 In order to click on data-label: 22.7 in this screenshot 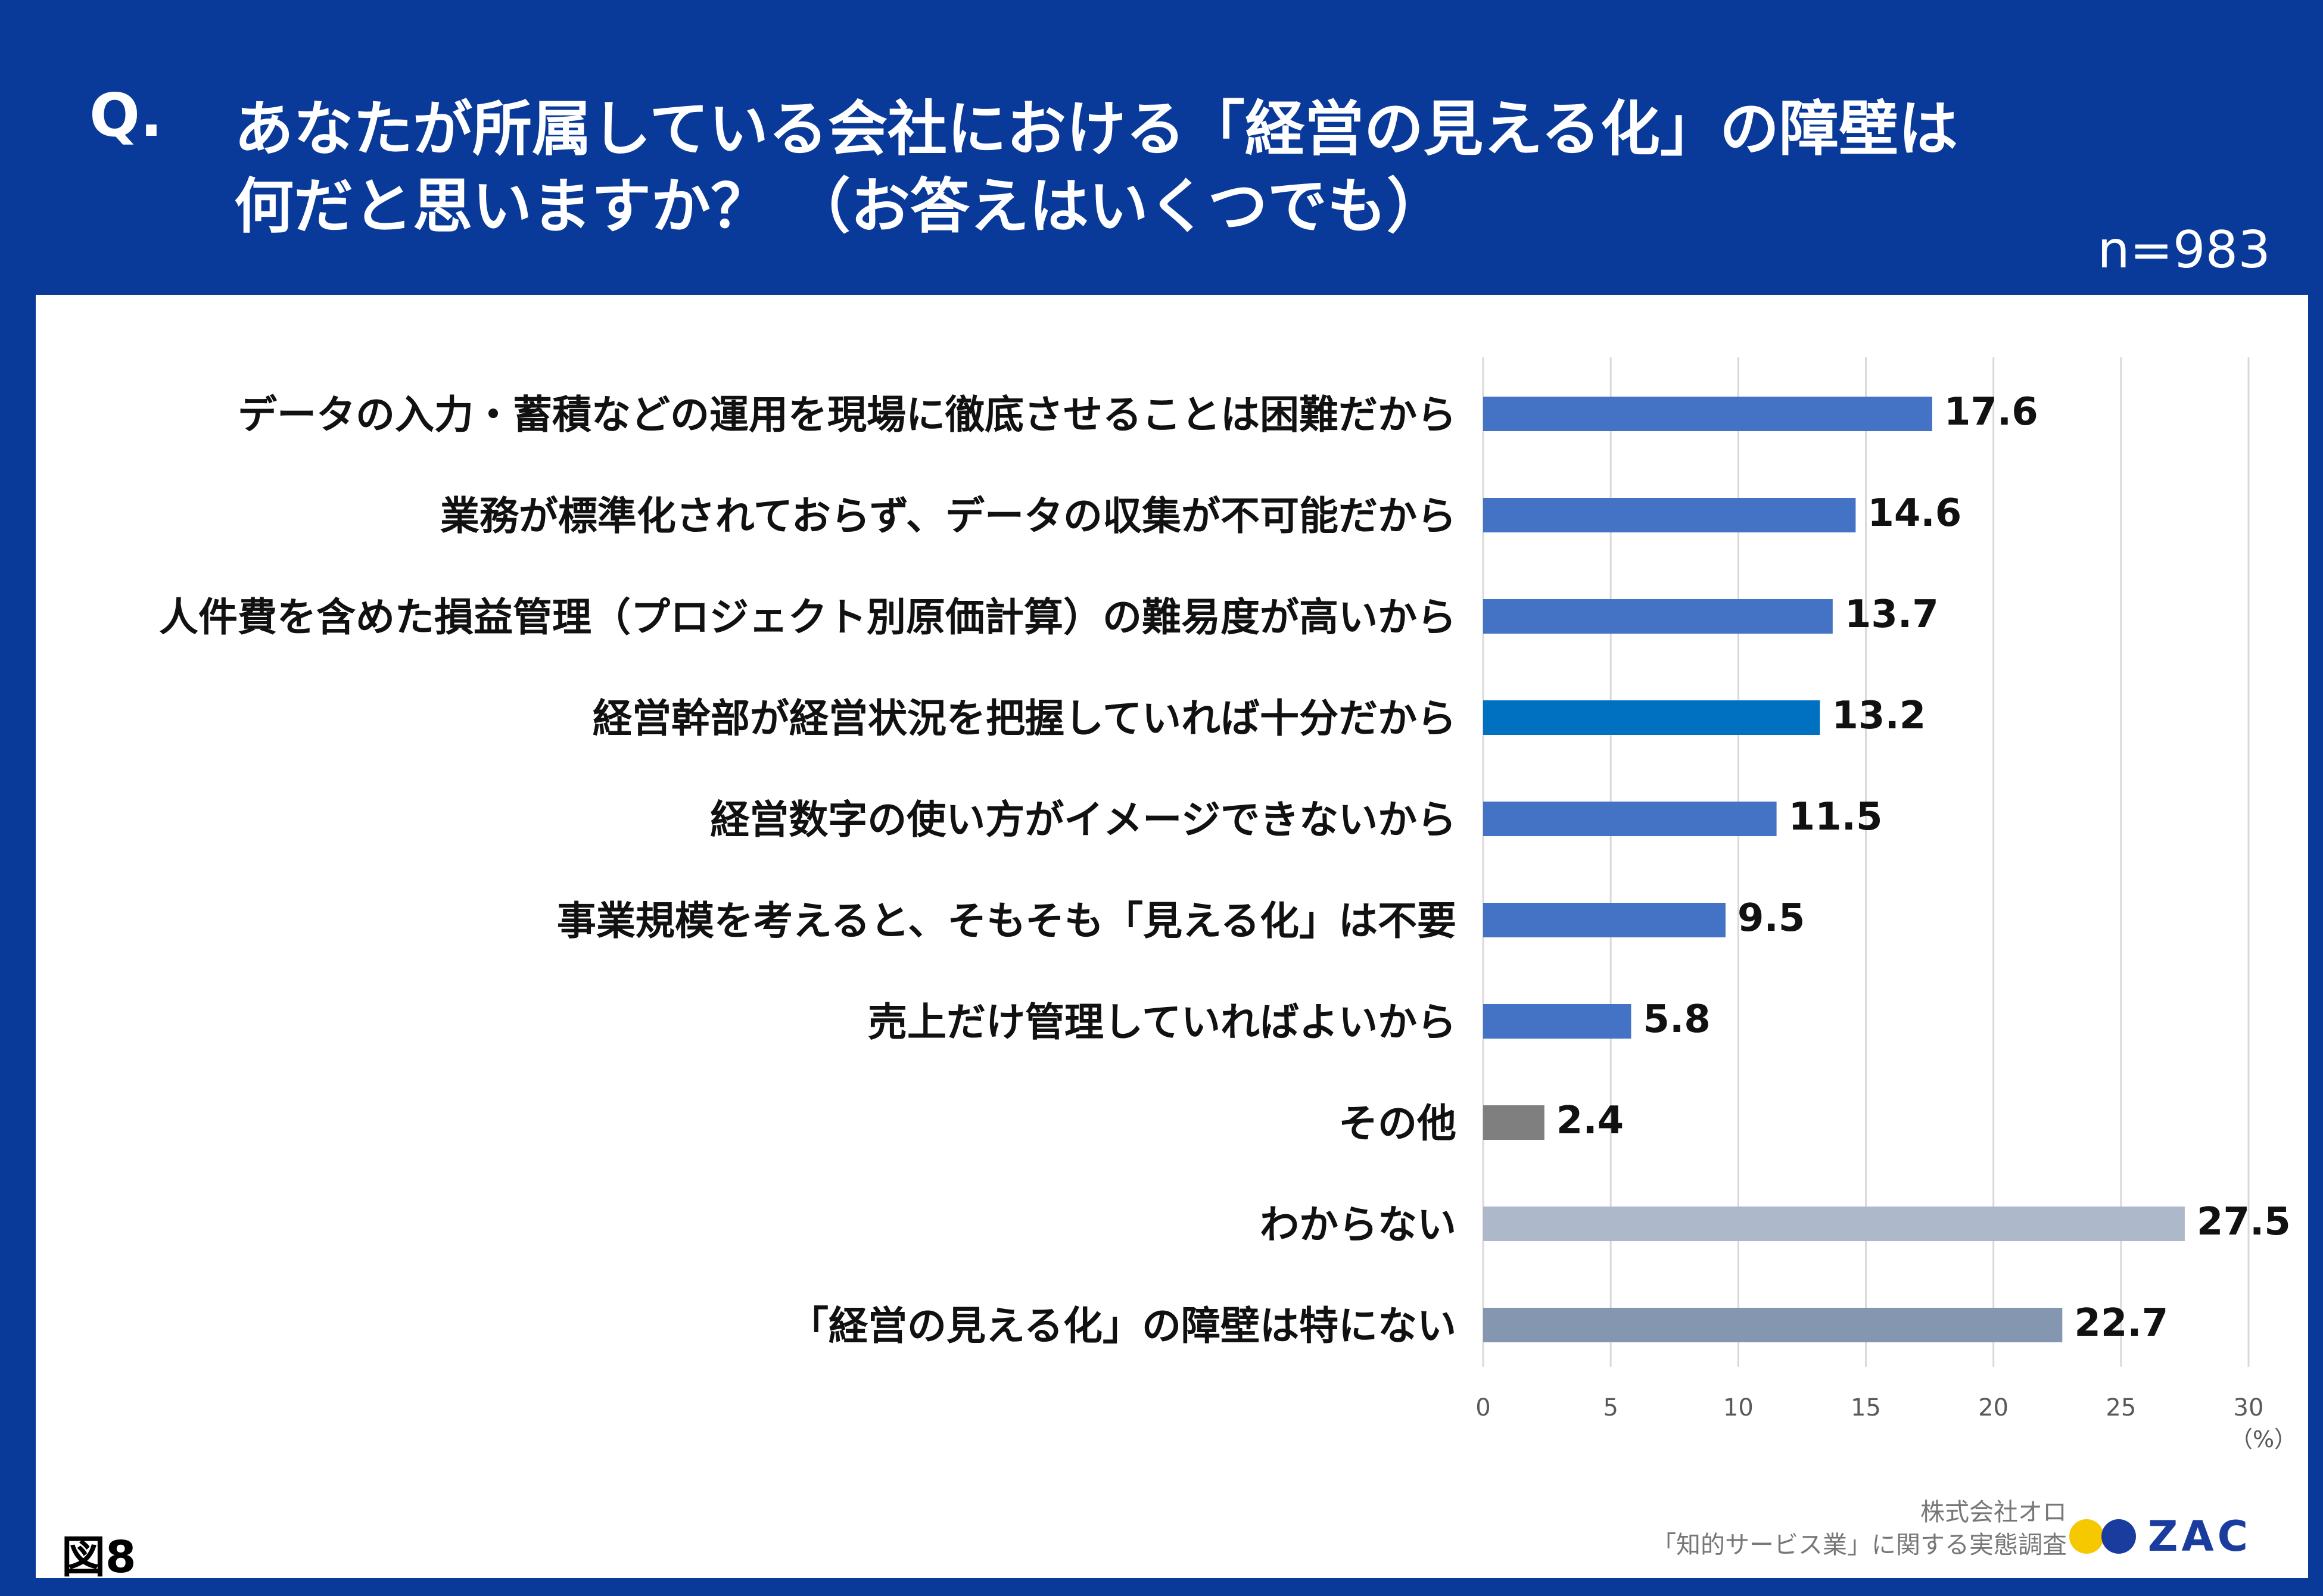, I will do `click(2121, 1323)`.